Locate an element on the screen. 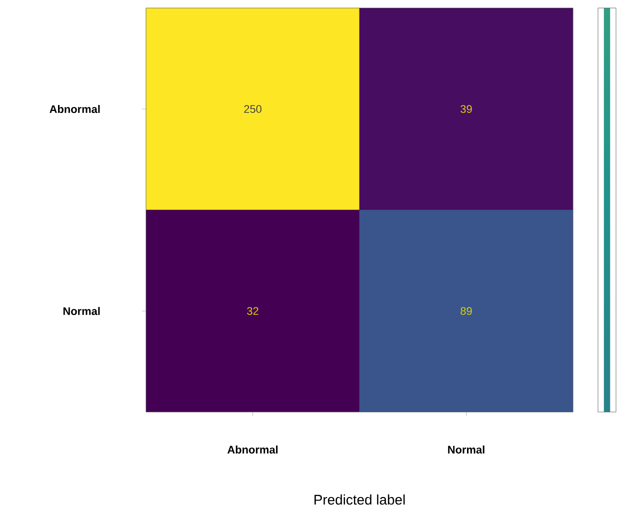 Image resolution: width=623 pixels, height=512 pixels. data-label: 250 is located at coordinates (253, 109).